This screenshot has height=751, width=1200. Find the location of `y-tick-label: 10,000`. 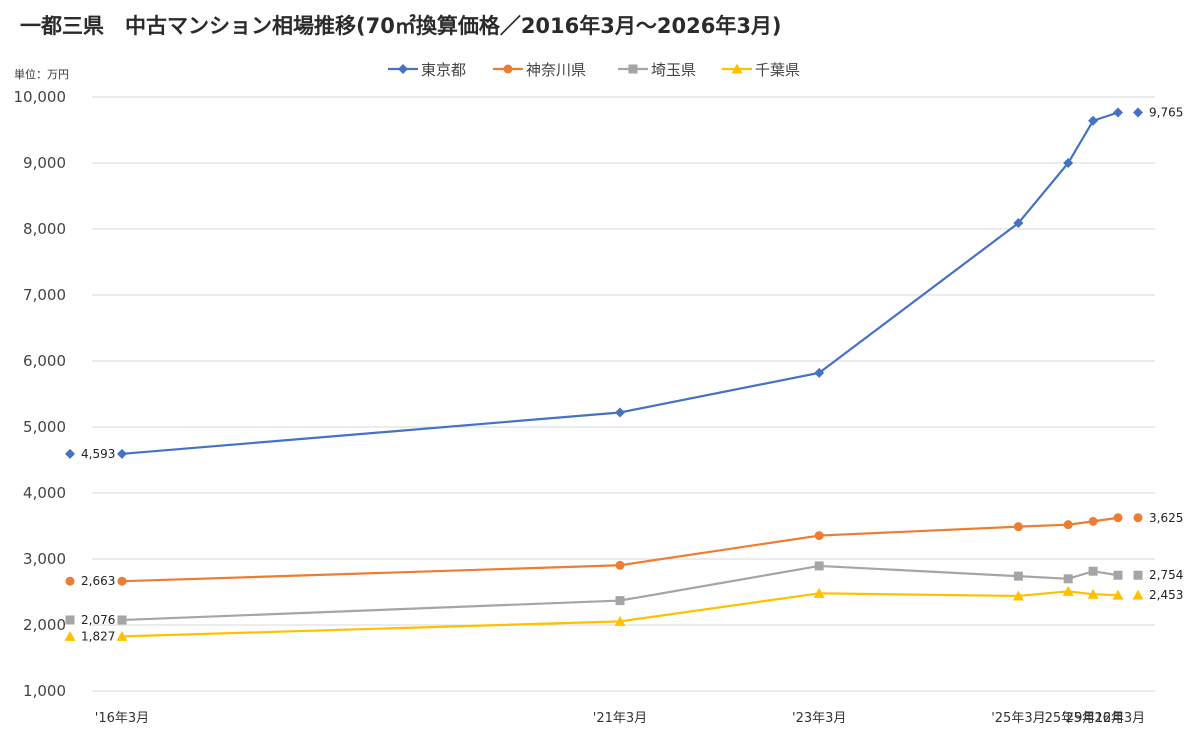

y-tick-label: 10,000 is located at coordinates (40, 97).